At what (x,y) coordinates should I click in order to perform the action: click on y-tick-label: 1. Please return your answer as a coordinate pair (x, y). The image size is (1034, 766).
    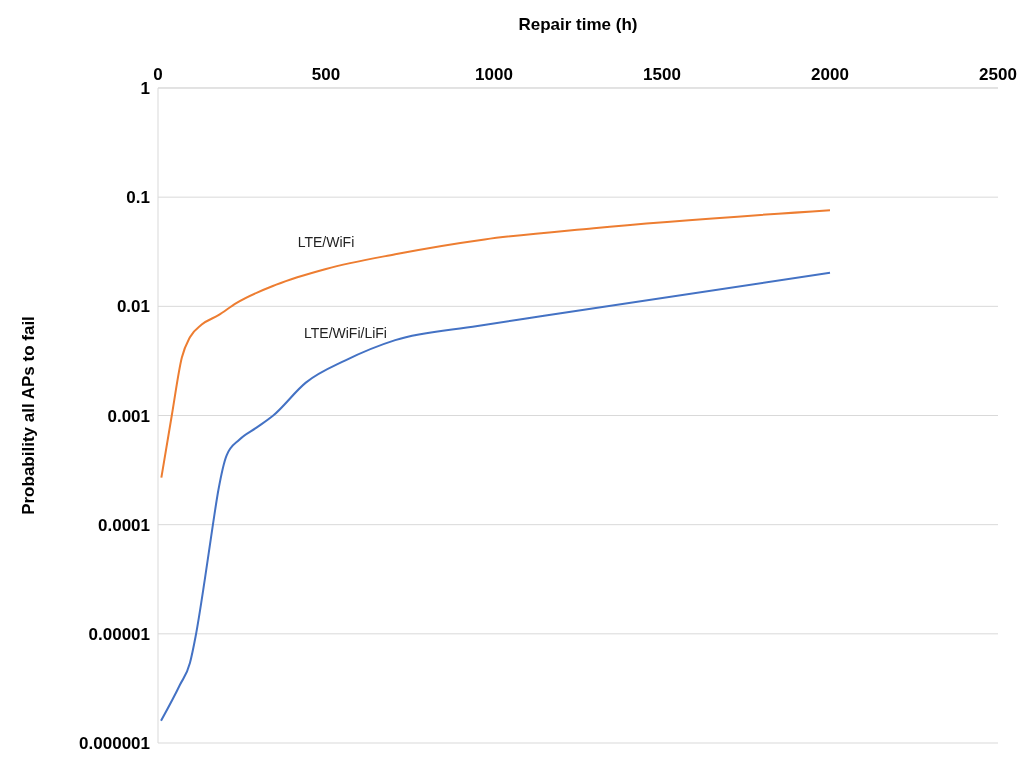
    Looking at the image, I should click on (145, 89).